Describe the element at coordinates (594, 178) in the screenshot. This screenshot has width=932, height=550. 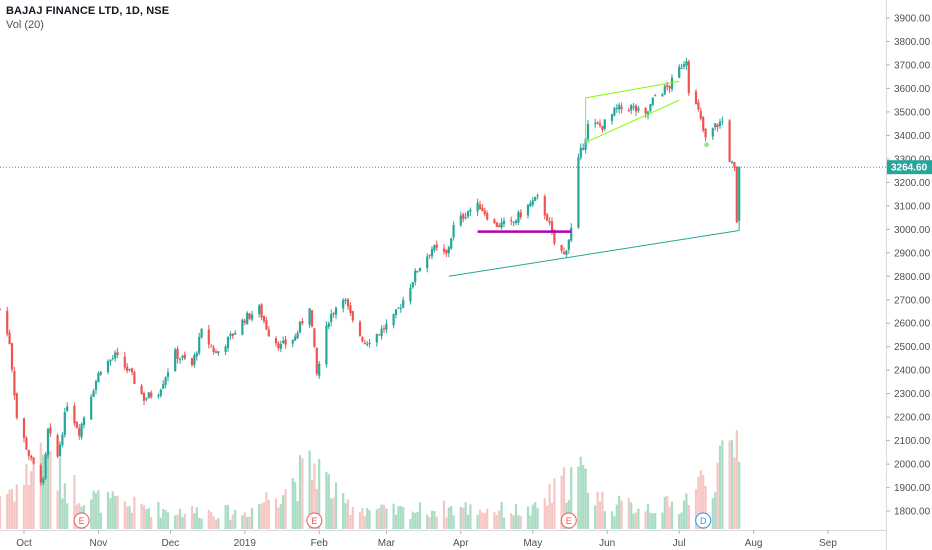
I see `drawings` at that location.